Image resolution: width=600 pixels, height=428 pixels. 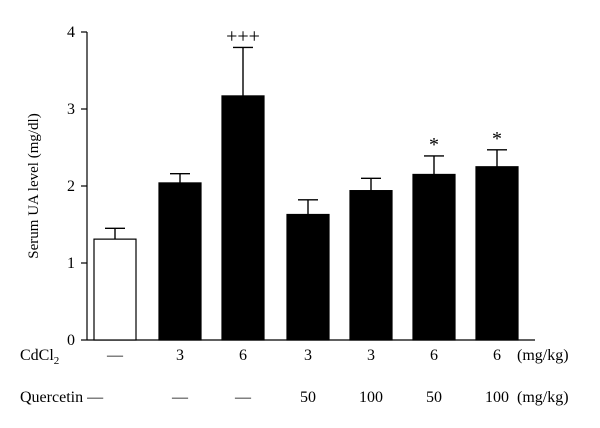 I want to click on treatment-row-label: CdCl2, so click(x=39, y=357).